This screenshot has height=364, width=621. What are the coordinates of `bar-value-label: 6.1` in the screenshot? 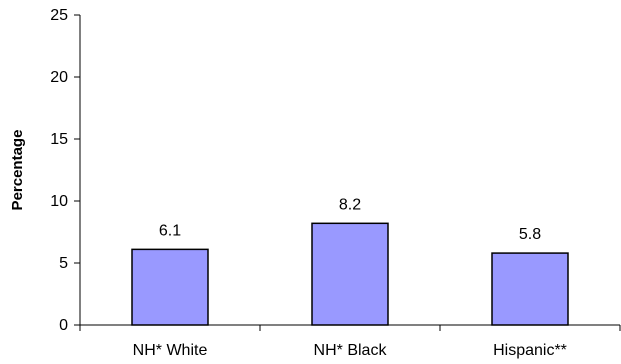 It's located at (170, 230).